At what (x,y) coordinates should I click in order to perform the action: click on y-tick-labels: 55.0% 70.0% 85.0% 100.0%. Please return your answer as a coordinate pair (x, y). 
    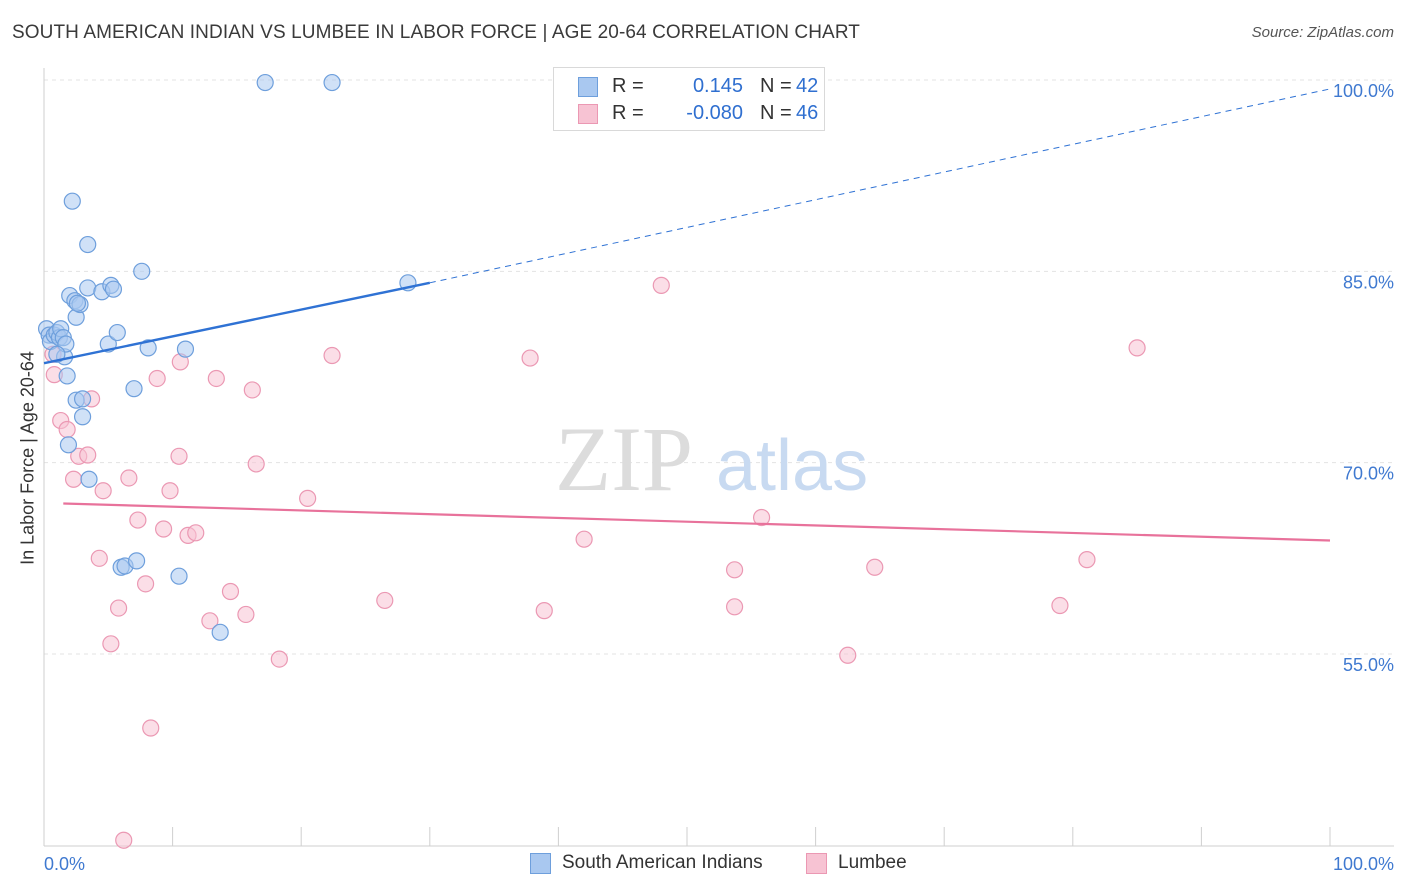
    Looking at the image, I should click on (1363, 378).